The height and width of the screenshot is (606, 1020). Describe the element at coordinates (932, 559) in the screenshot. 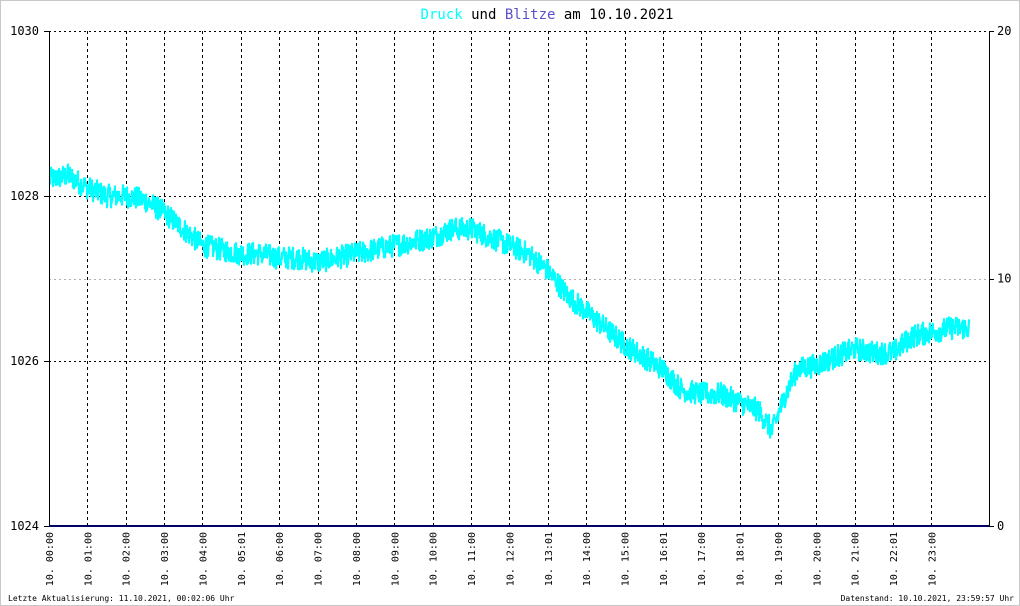

I see `x-tick-label: 10. 23:00` at that location.